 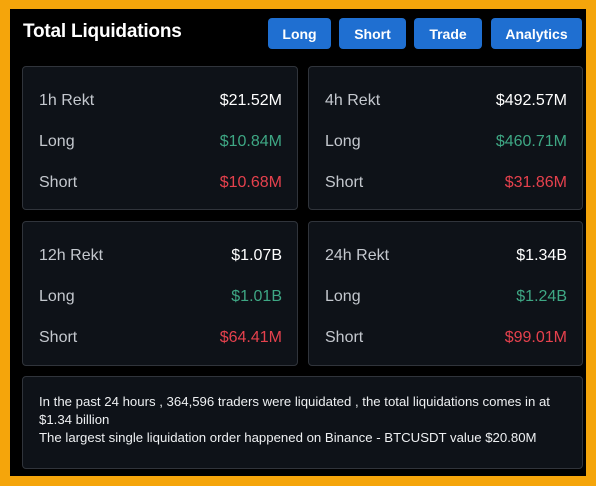 What do you see at coordinates (446, 101) in the screenshot?
I see `total-row: 4h Rekt $492.57M` at bounding box center [446, 101].